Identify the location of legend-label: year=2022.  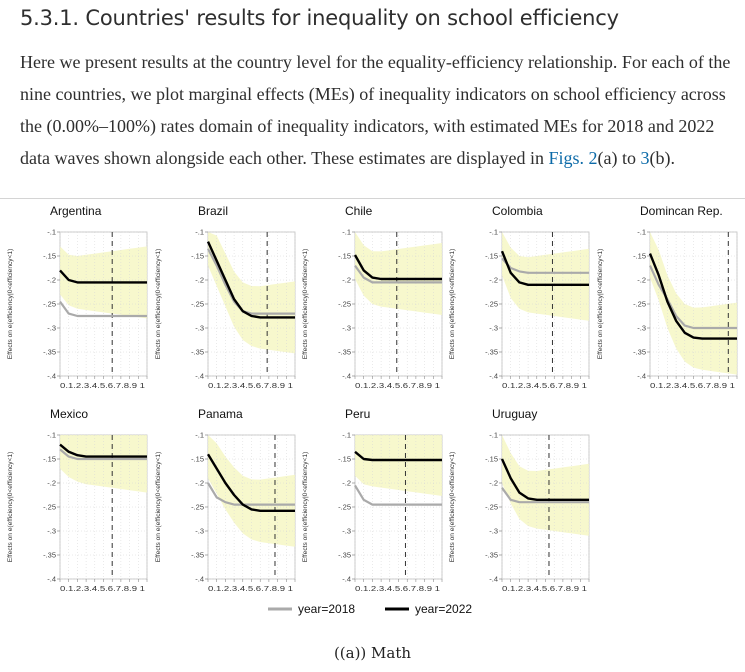
(443, 609).